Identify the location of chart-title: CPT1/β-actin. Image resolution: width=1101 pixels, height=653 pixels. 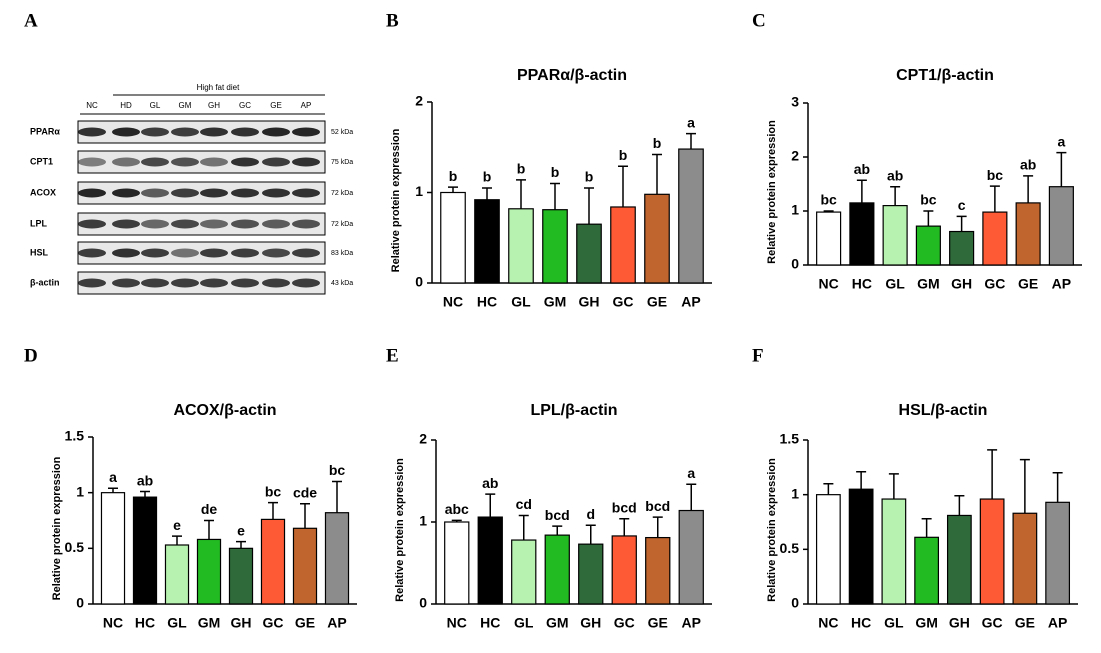
(945, 75).